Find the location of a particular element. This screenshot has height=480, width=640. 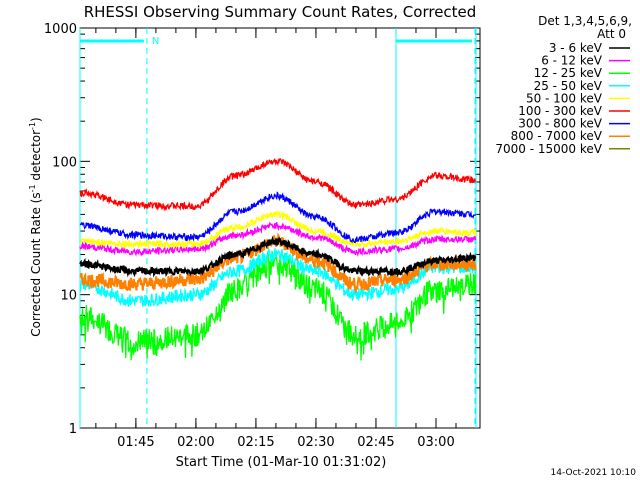

legend-header-line2: Att 0 is located at coordinates (611, 34).